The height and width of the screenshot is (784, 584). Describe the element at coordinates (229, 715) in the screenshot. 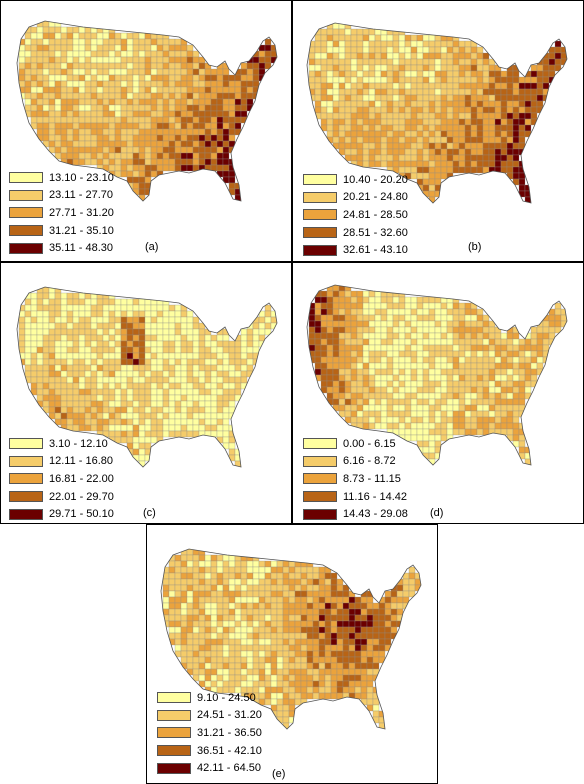

I see `legend-range-label: 24.51 - 31.20` at that location.